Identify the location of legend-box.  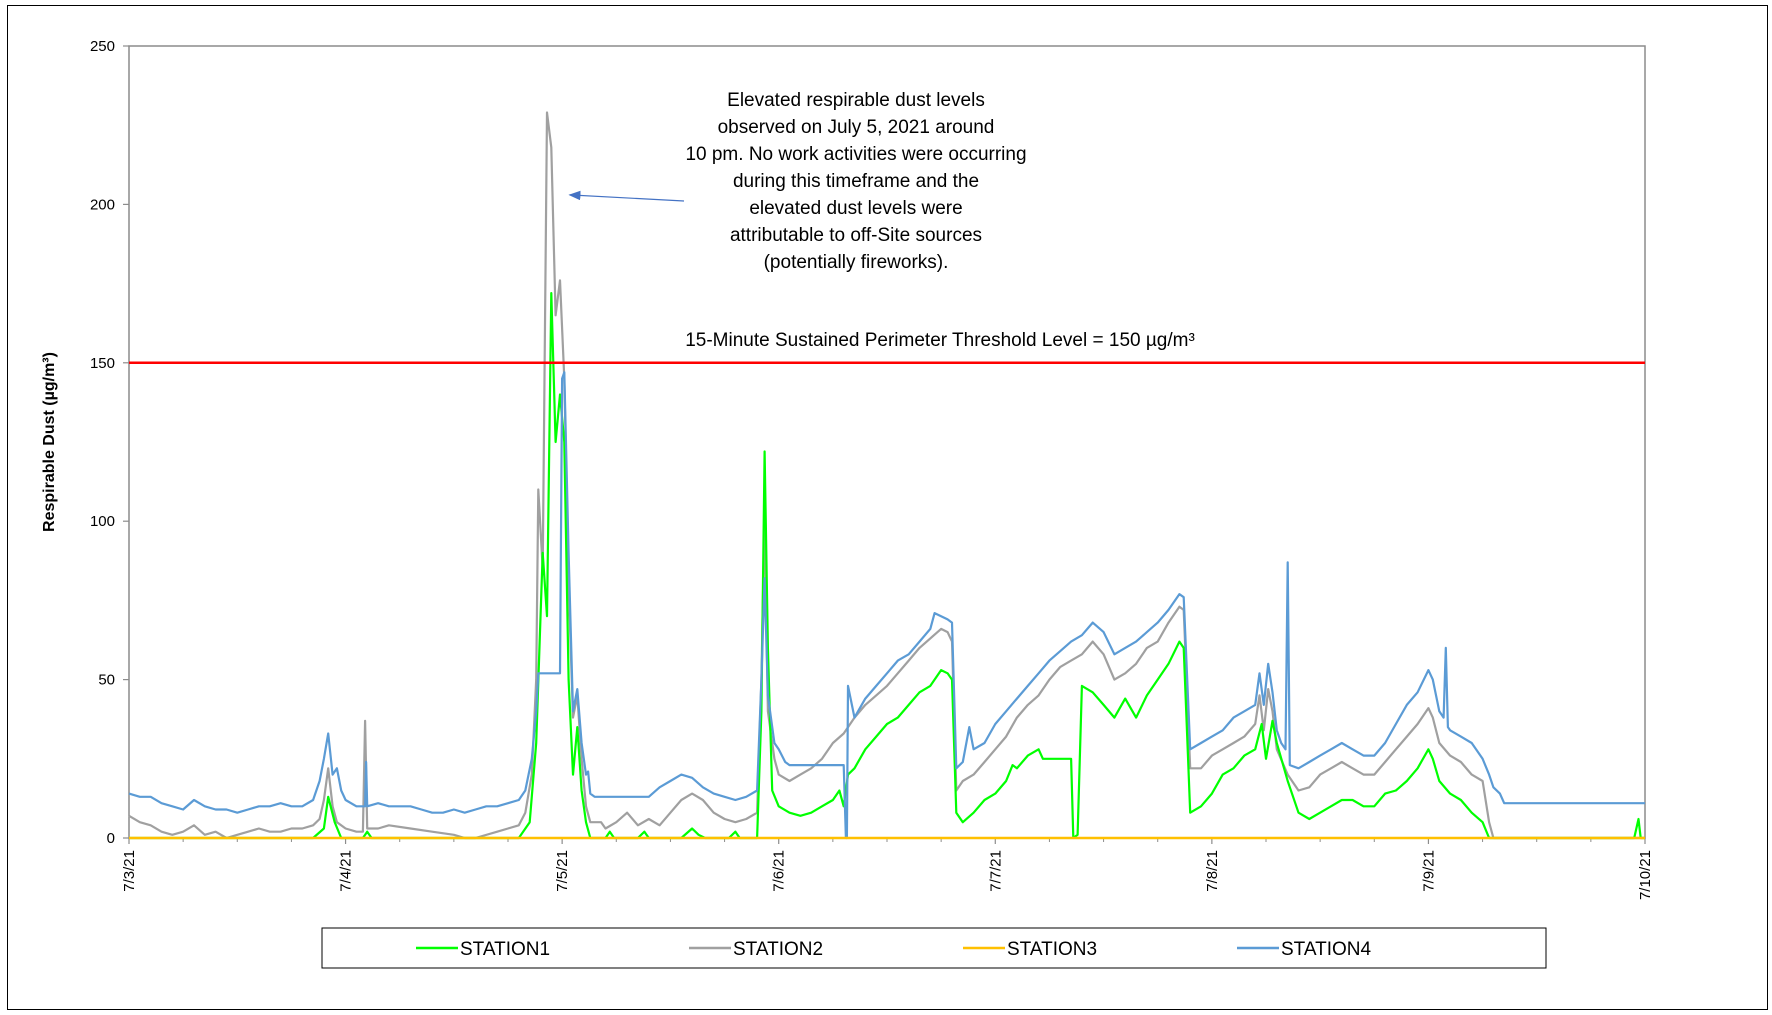
(934, 948).